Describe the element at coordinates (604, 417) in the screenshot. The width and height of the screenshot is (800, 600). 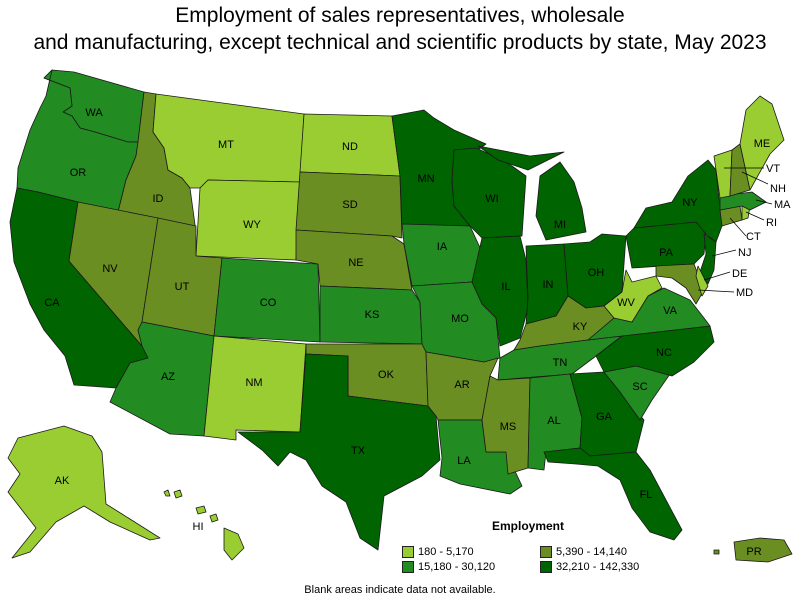
I see `label-ga: GA` at that location.